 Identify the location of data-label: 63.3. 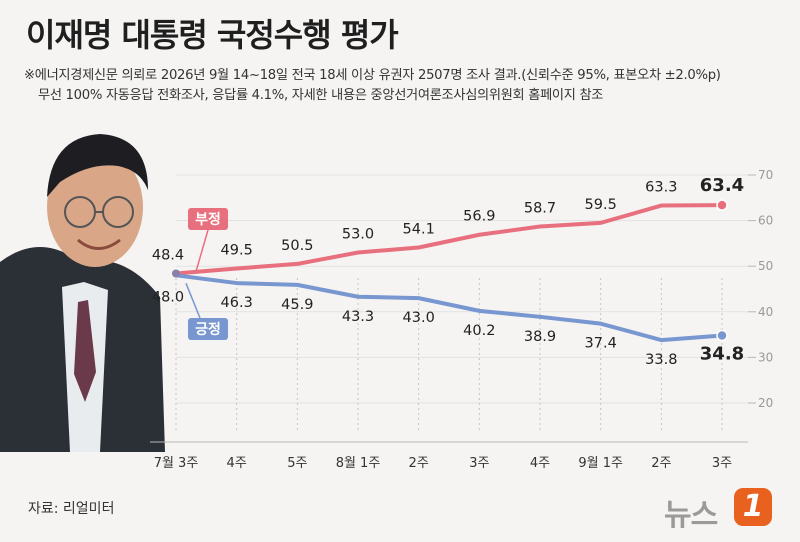
(661, 188).